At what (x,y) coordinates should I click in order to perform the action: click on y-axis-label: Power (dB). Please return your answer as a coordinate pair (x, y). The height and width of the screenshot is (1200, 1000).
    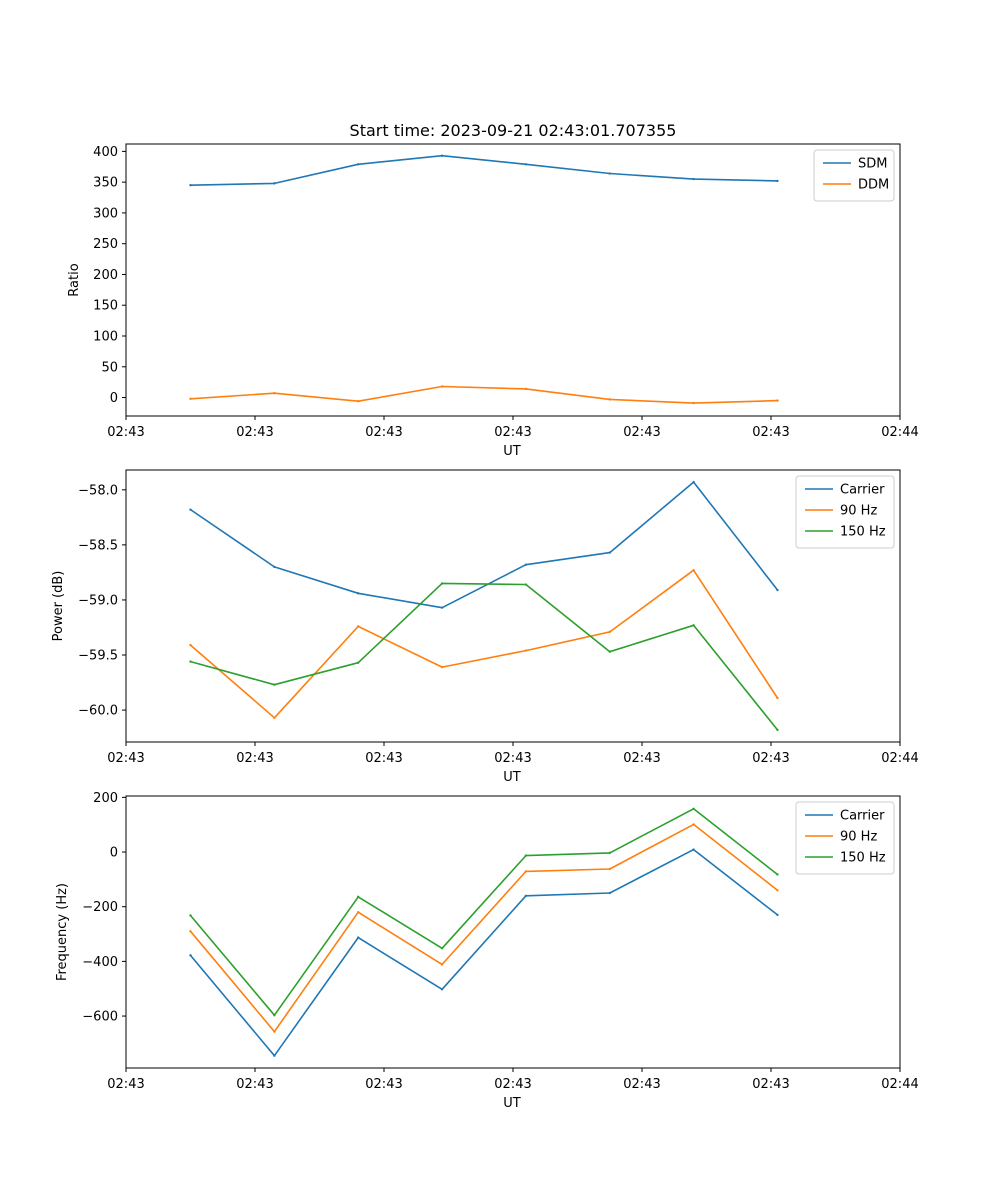
    Looking at the image, I should click on (58, 606).